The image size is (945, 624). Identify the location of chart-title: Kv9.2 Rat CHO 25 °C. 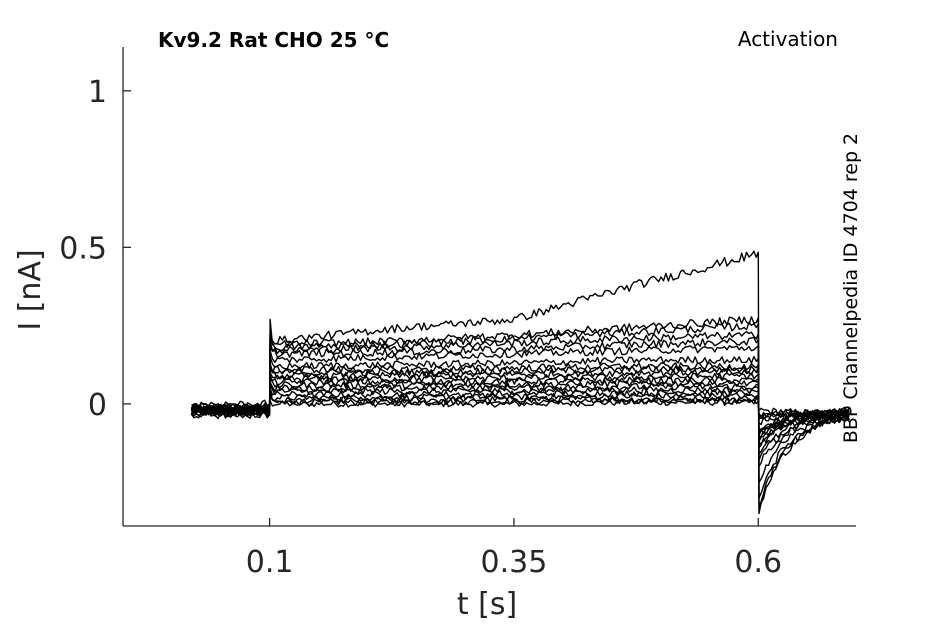
(273, 40).